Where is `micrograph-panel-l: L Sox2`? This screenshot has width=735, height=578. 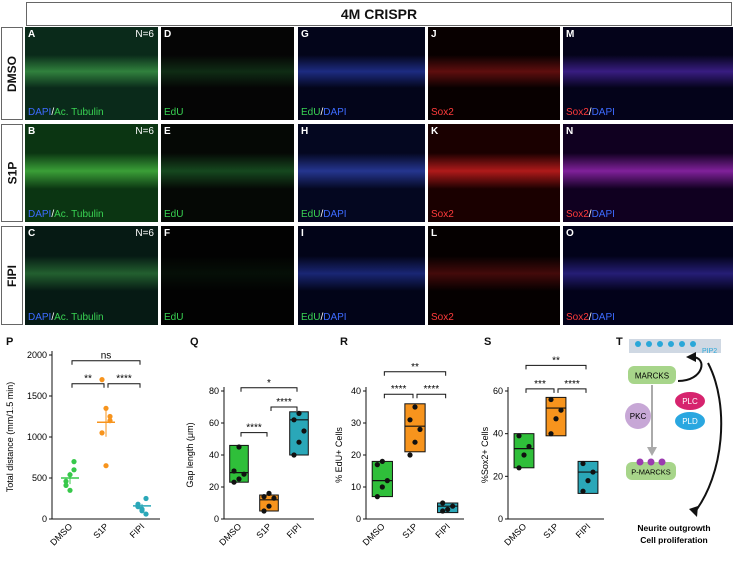 micrograph-panel-l: L Sox2 is located at coordinates (494, 275).